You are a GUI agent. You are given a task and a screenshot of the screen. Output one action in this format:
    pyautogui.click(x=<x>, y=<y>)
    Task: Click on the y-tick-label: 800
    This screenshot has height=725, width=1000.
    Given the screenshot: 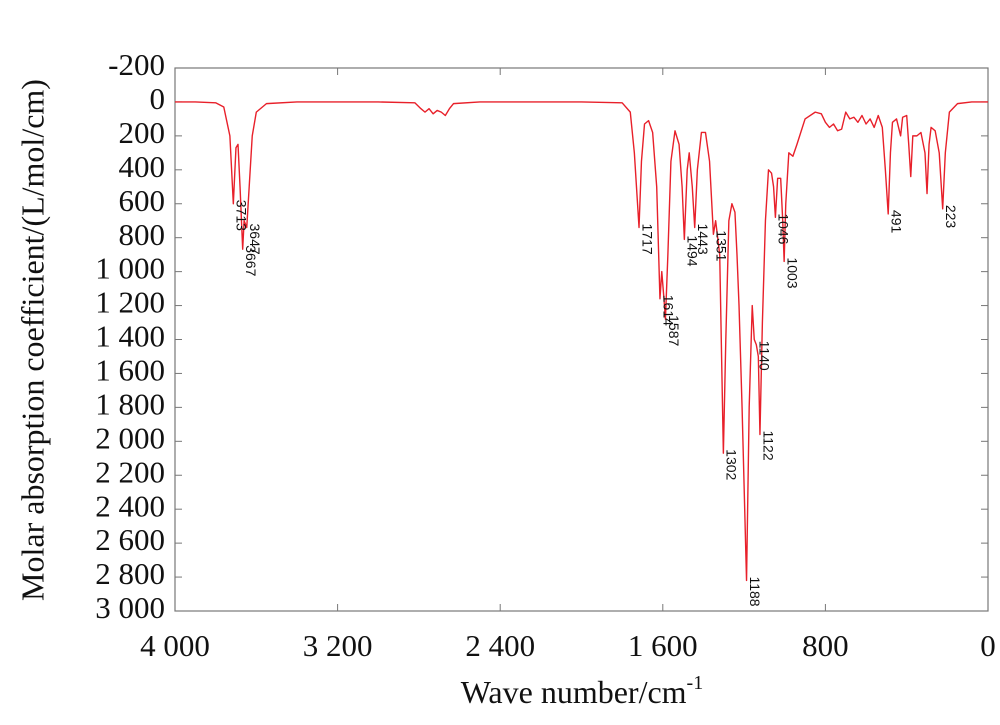 What is the action you would take?
    pyautogui.click(x=142, y=234)
    